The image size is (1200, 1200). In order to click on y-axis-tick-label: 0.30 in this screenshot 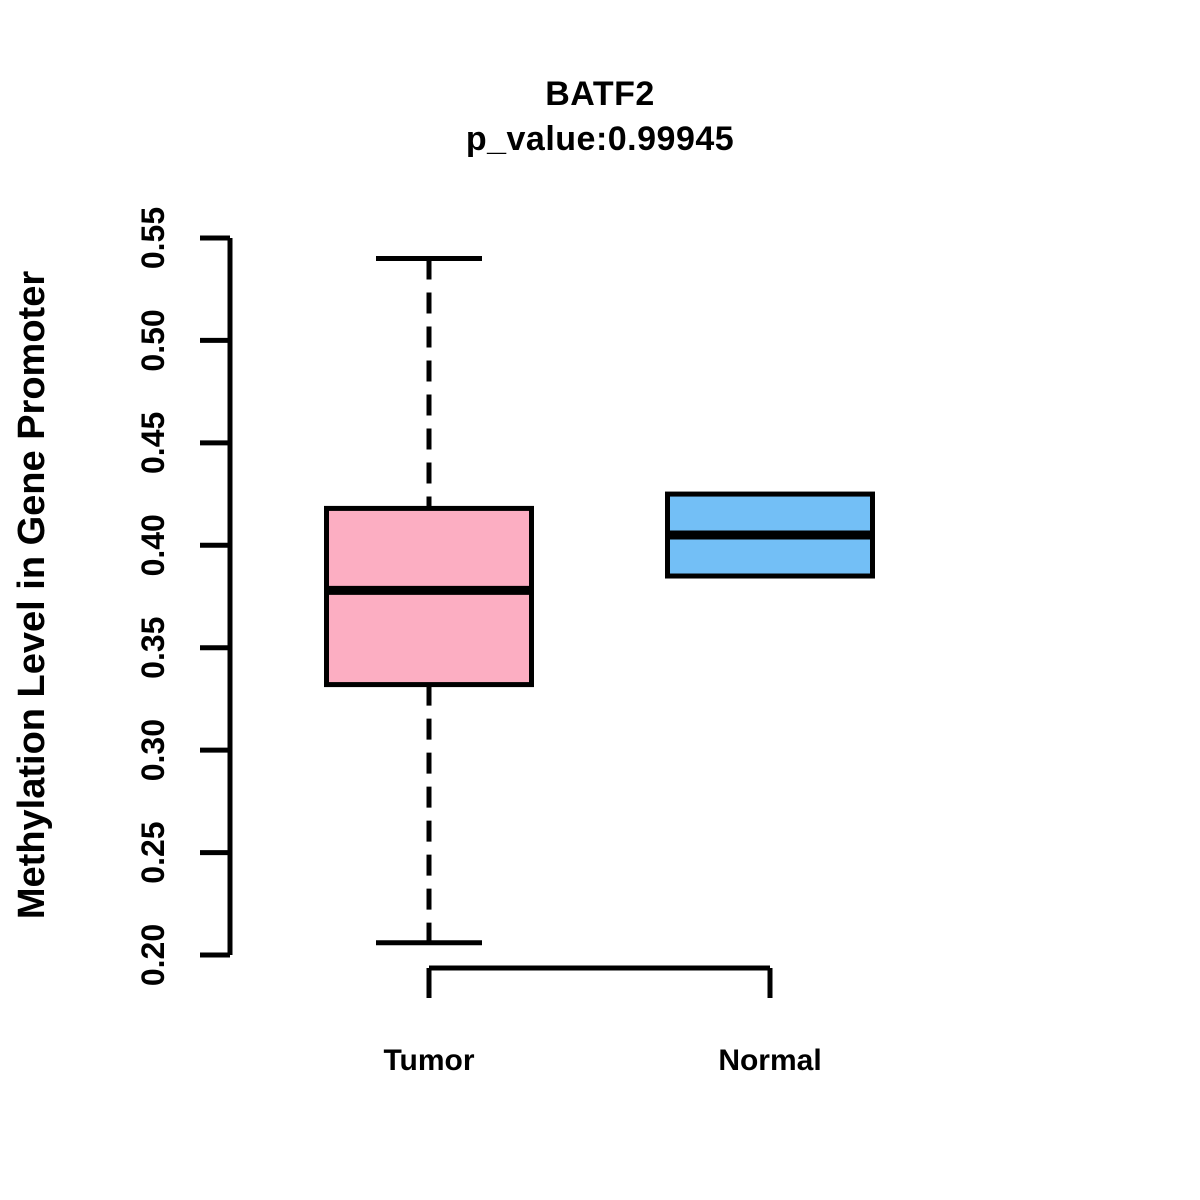, I will do `click(153, 750)`.